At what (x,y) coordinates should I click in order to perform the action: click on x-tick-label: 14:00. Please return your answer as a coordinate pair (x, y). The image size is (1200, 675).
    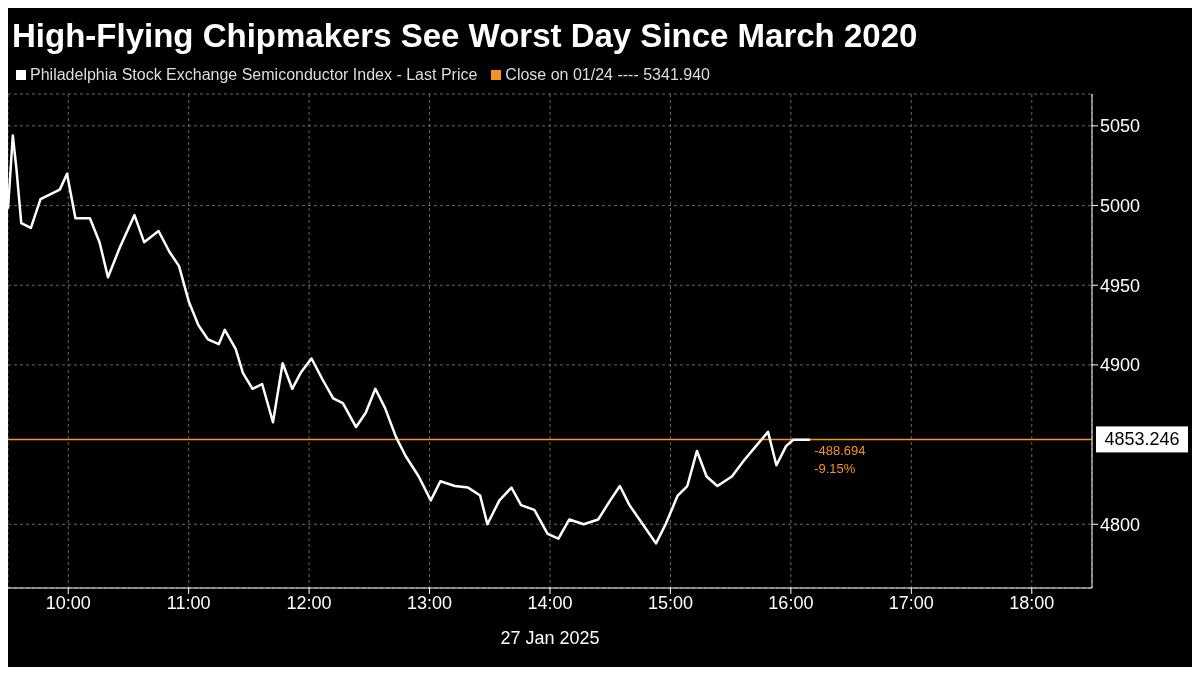
    Looking at the image, I should click on (550, 602).